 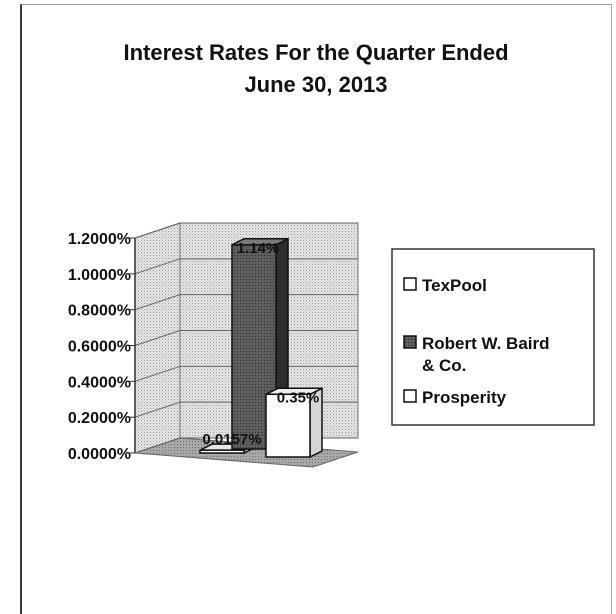 I want to click on legend-label-line2: & Co., so click(x=444, y=365).